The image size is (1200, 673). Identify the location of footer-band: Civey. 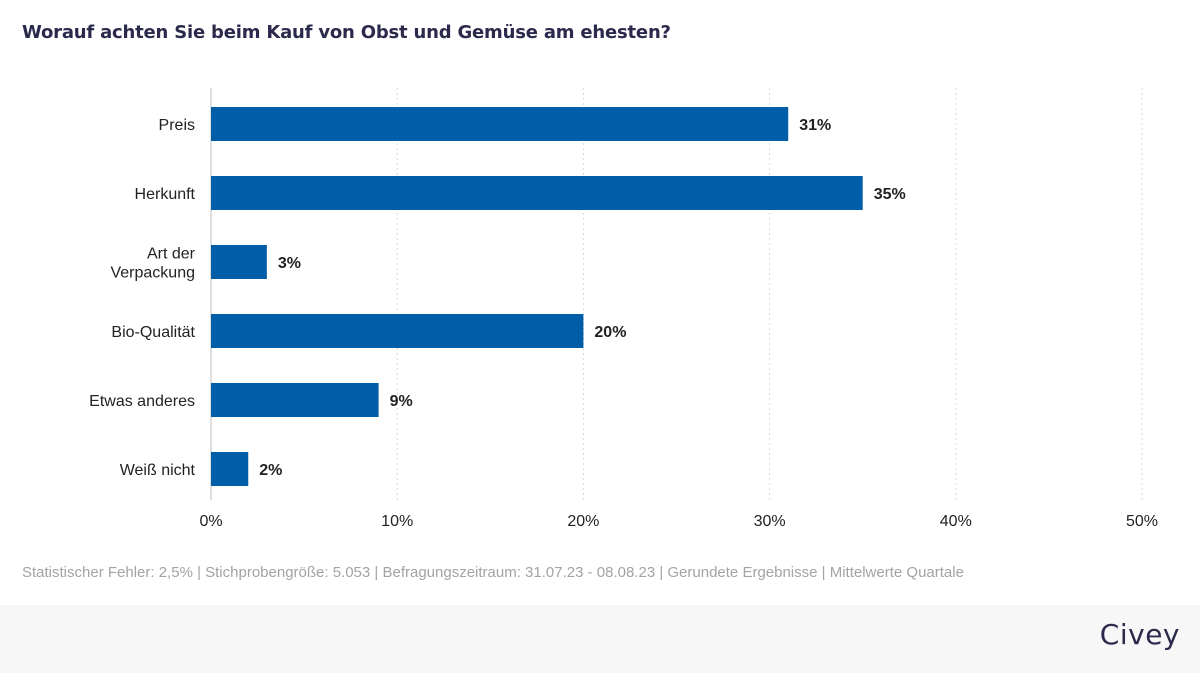
(600, 639).